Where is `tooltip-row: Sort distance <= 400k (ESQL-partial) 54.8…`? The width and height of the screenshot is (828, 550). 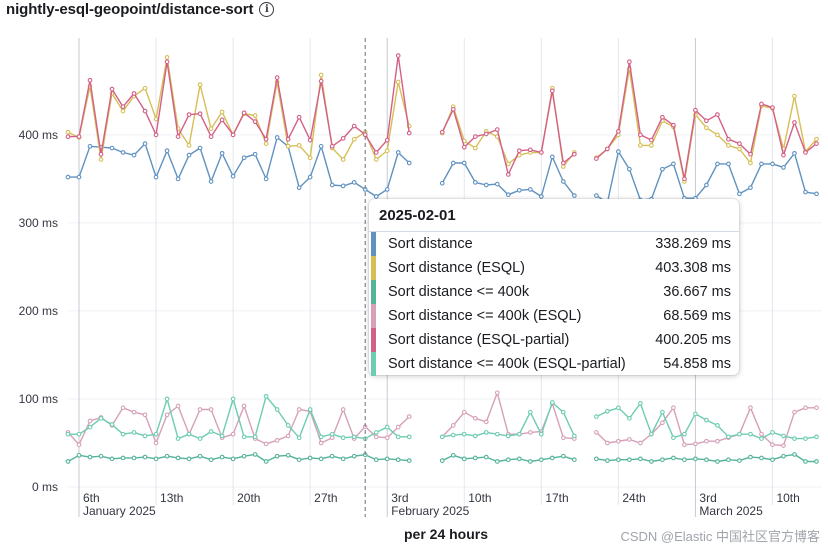
tooltip-row: Sort distance <= 400k (ESQL-partial) 54.8… is located at coordinates (554, 364).